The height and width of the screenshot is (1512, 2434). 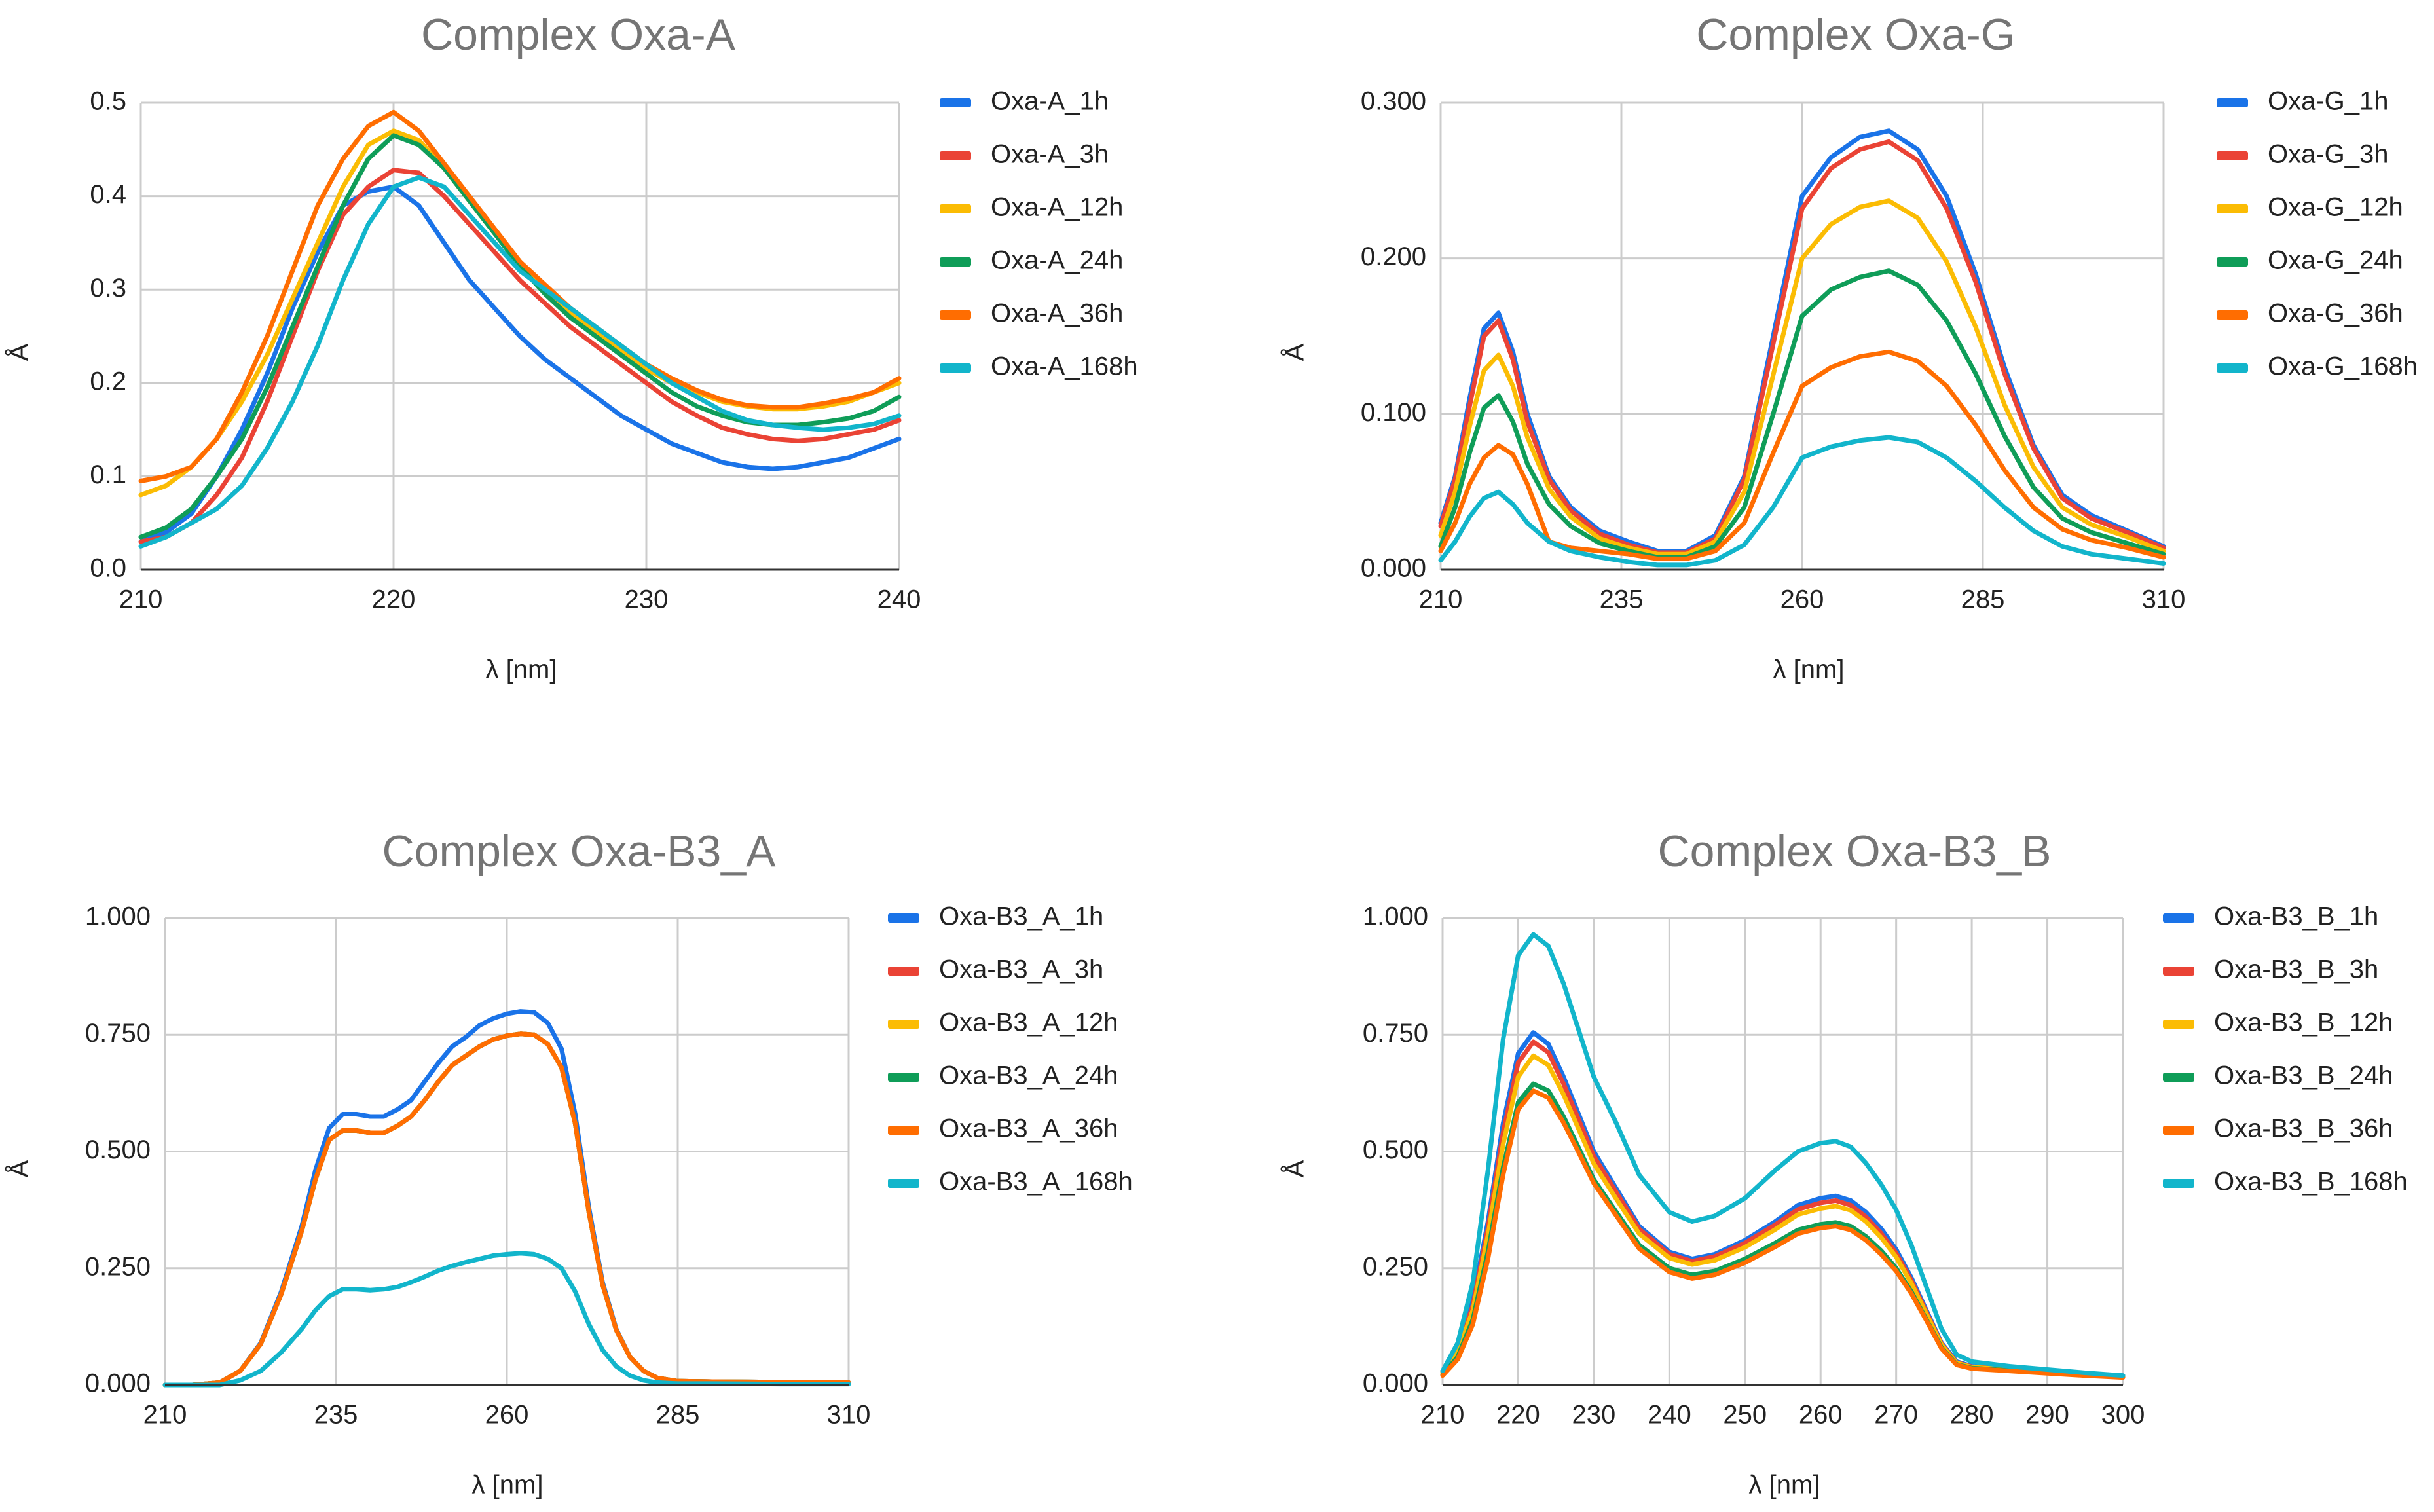 What do you see at coordinates (336, 1415) in the screenshot?
I see `x-tick-label: 235` at bounding box center [336, 1415].